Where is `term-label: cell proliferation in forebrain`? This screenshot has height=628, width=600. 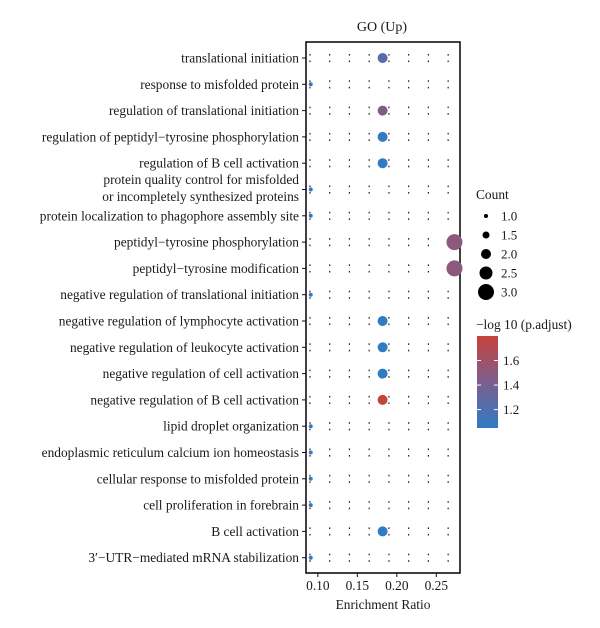
term-label: cell proliferation in forebrain is located at coordinates (221, 505).